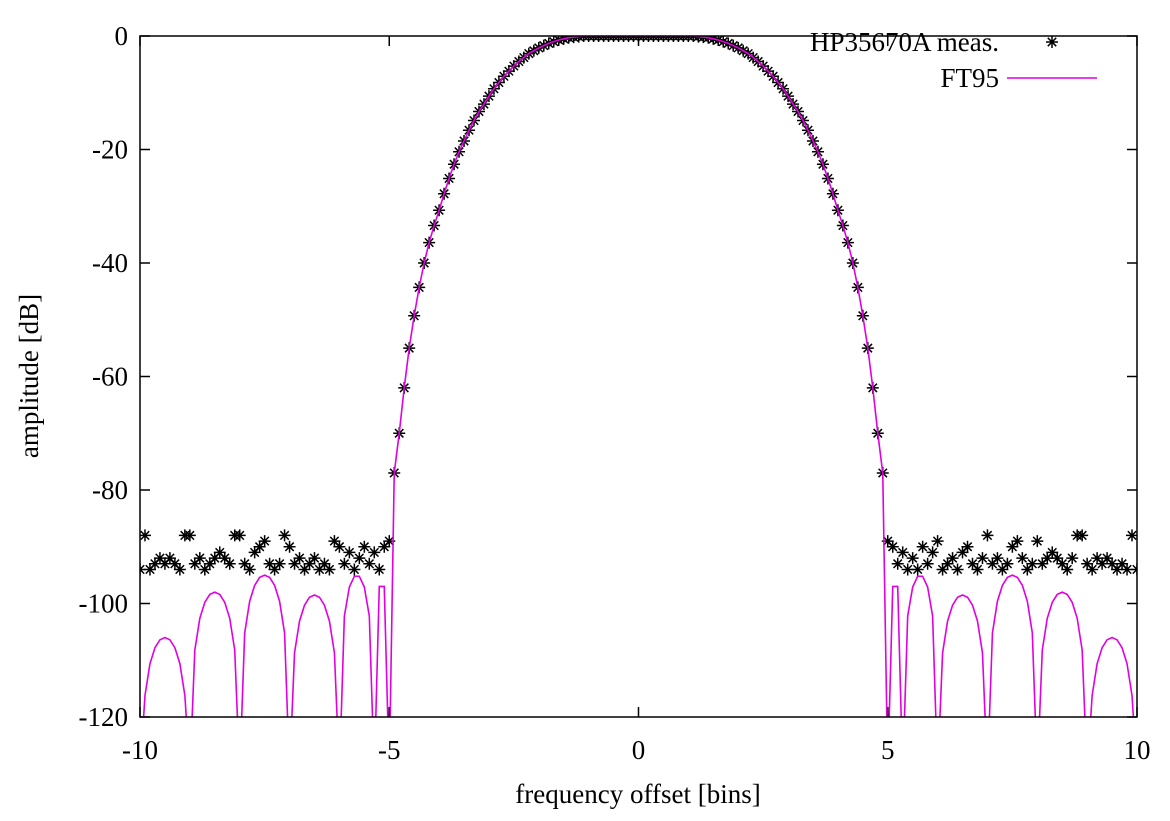 The width and height of the screenshot is (1170, 821). What do you see at coordinates (1137, 750) in the screenshot?
I see `x-tick-label: 10` at bounding box center [1137, 750].